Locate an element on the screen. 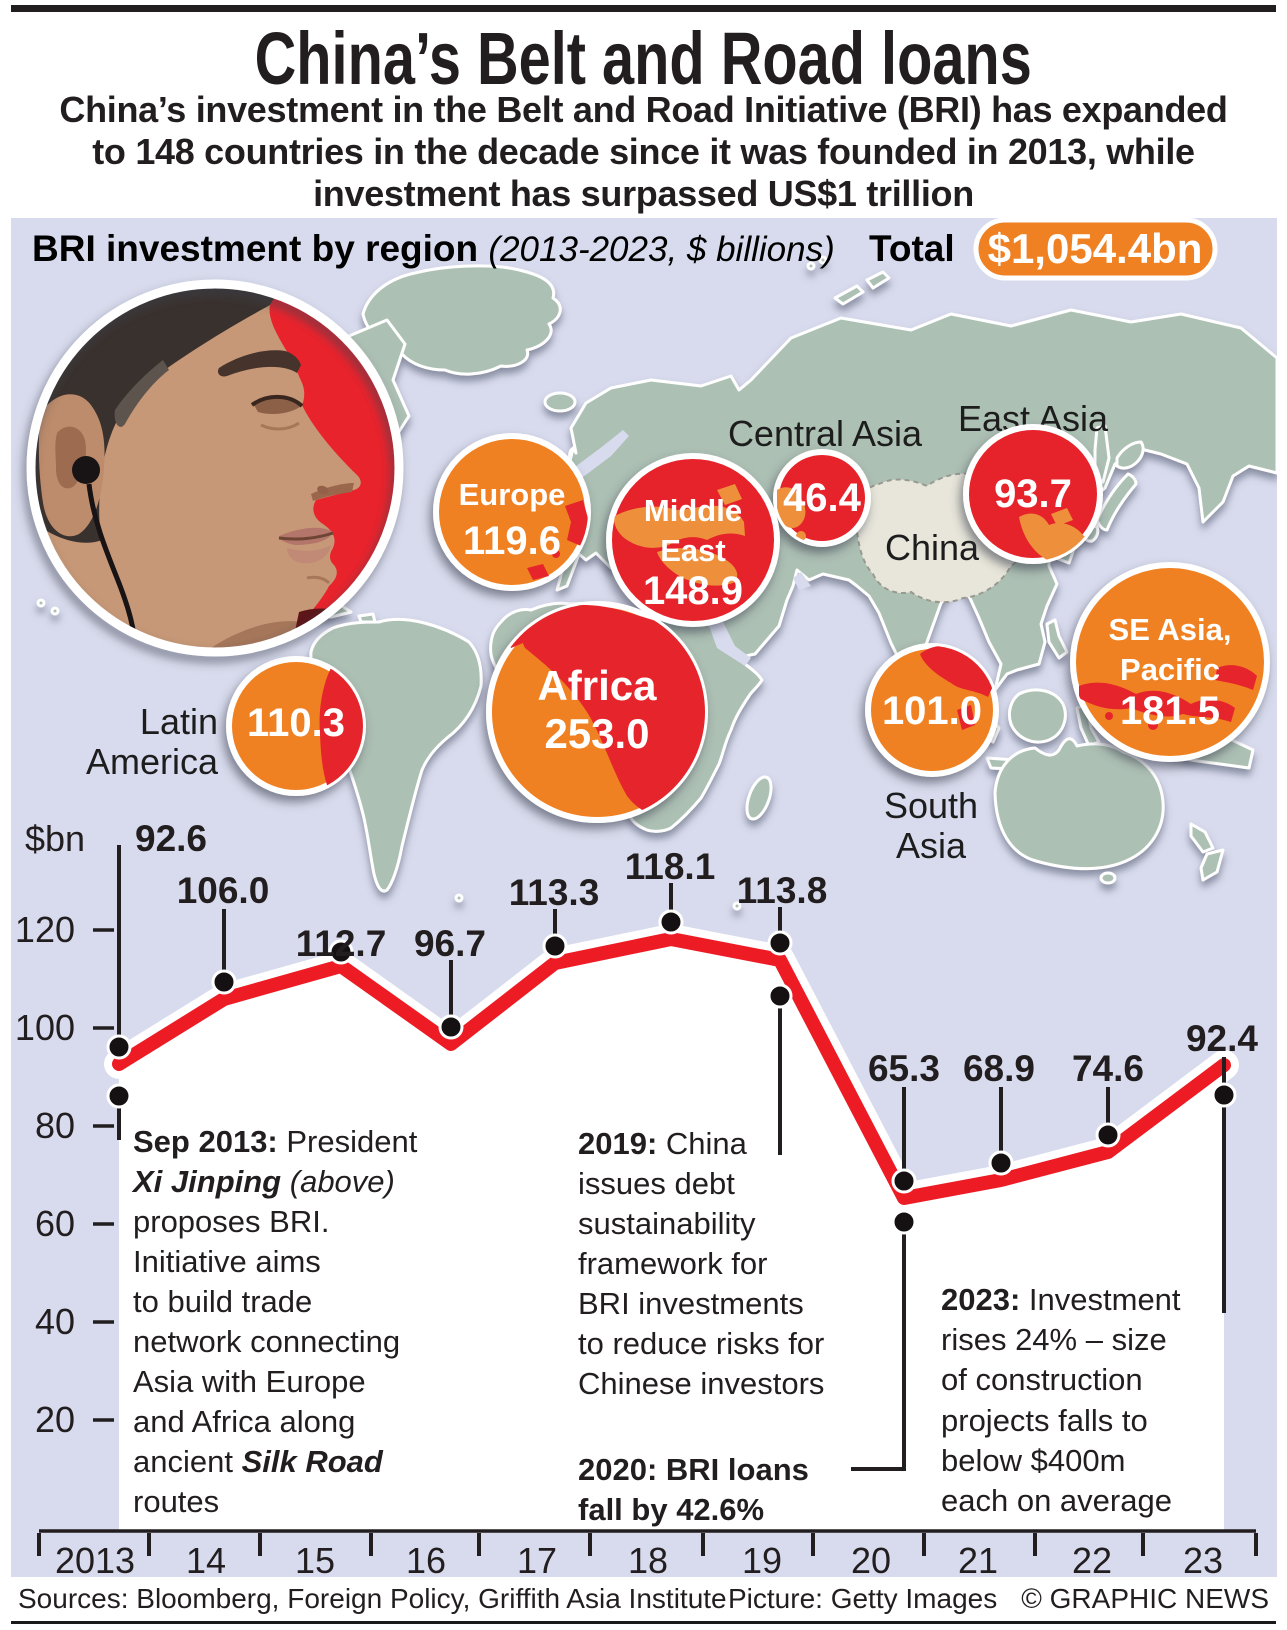 The image size is (1287, 1630). svg-text: 65.3 is located at coordinates (904, 1068).